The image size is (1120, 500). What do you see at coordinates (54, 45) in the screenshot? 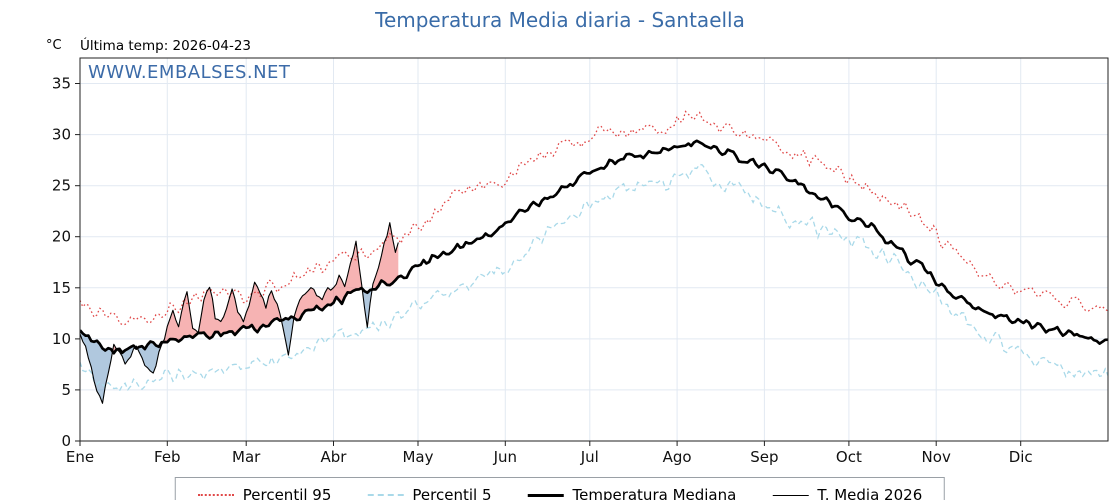
I see `y-axis-unit-label: °C` at bounding box center [54, 45].